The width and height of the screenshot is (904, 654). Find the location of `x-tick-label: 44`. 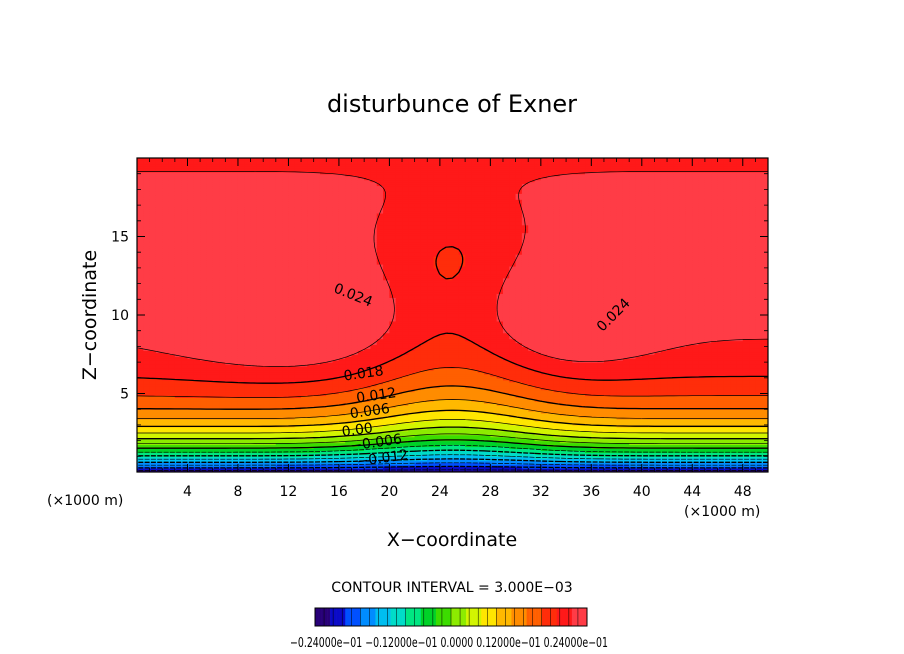

x-tick-label: 44 is located at coordinates (692, 492).